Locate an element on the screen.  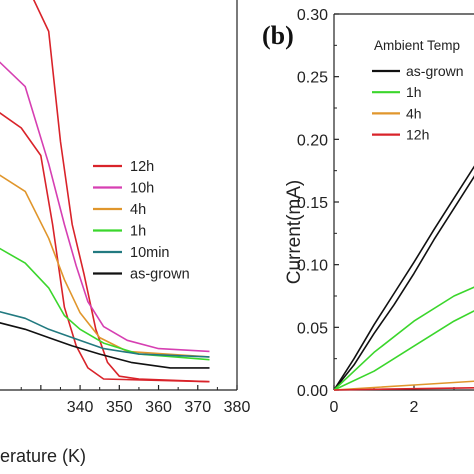
x-tick-label-b: 2 is located at coordinates (414, 407).